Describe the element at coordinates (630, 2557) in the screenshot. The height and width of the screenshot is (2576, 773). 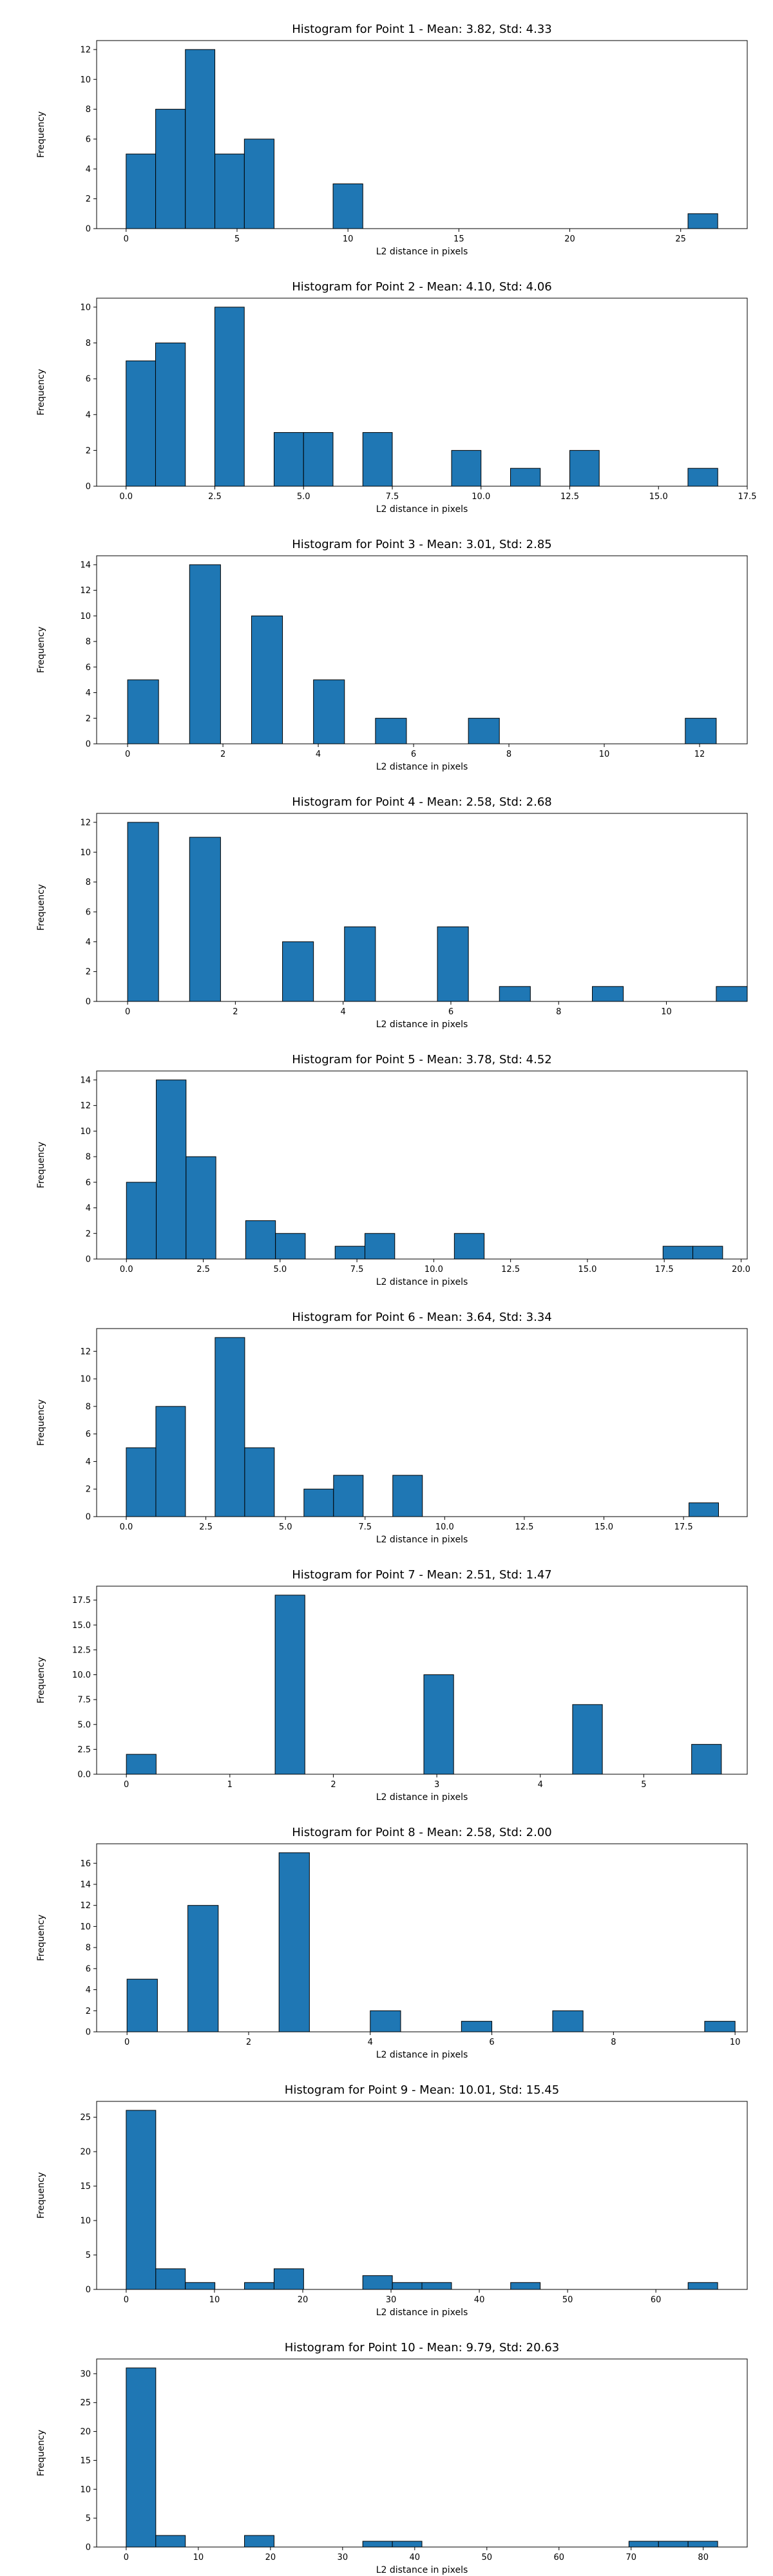
I see `x-tick-label: 70` at that location.